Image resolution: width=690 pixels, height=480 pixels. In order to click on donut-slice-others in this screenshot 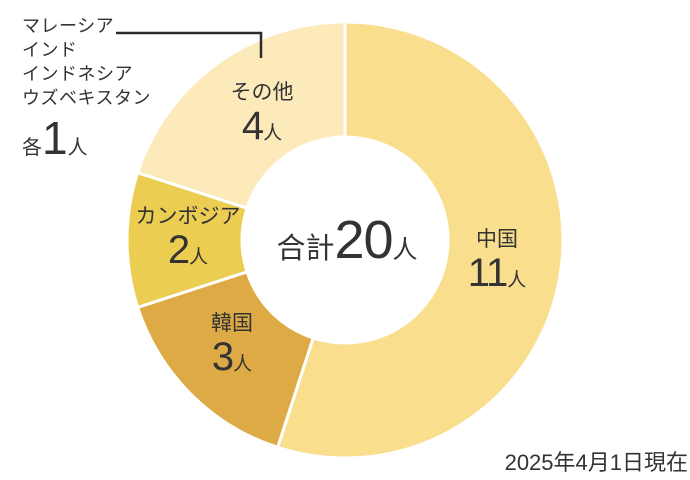, I will do `click(241, 115)`.